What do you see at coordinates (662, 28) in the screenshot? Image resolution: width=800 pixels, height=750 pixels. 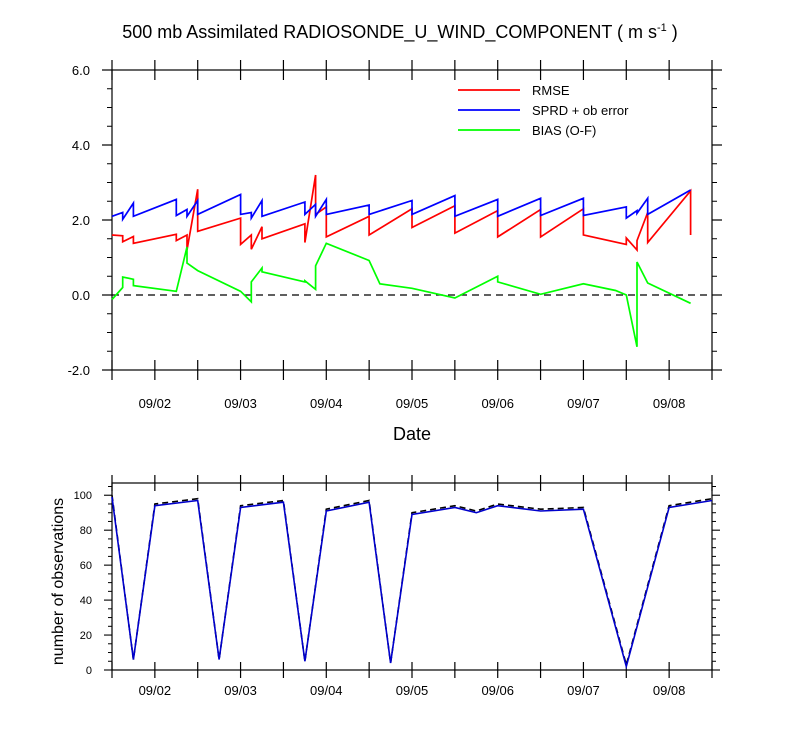 I see `title-unit-exponent: -1` at bounding box center [662, 28].